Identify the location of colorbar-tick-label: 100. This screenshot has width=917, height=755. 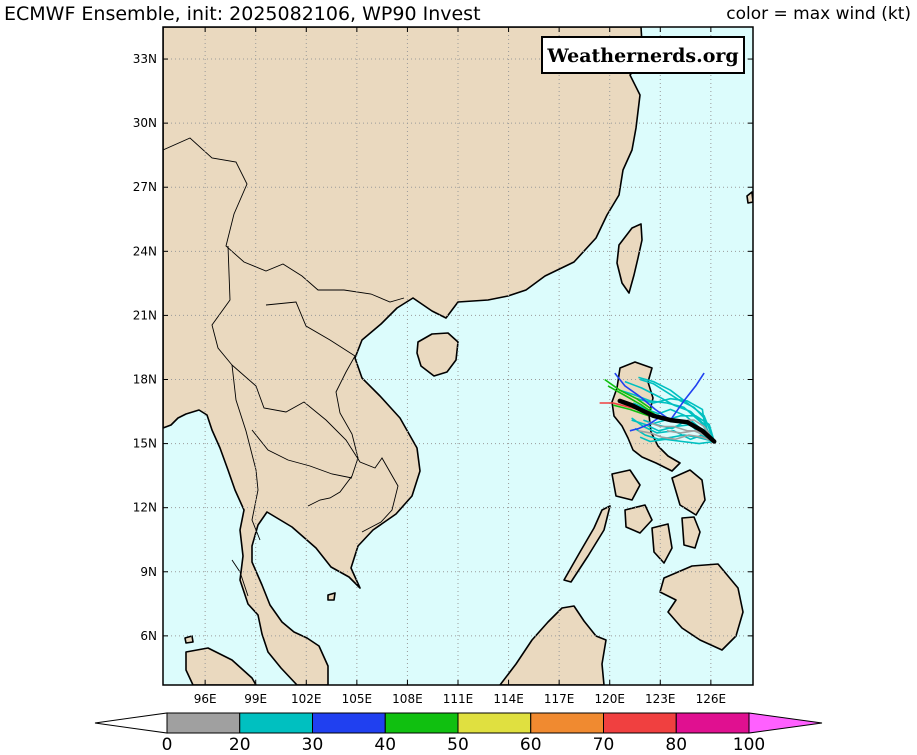
(749, 745).